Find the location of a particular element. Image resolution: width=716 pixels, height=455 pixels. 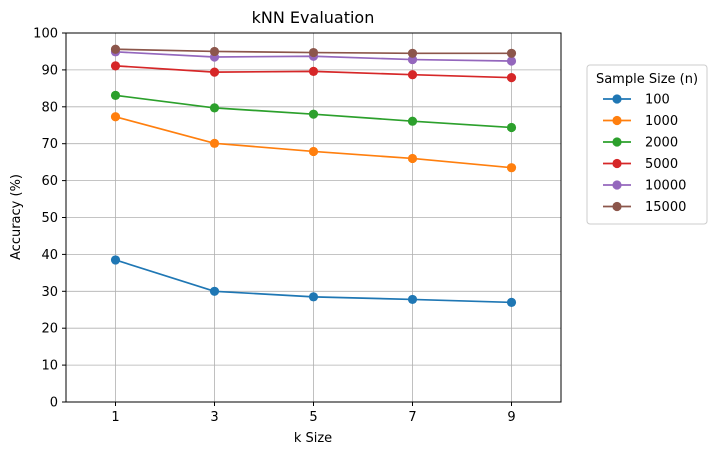

legend-item: 100 is located at coordinates (636, 100).